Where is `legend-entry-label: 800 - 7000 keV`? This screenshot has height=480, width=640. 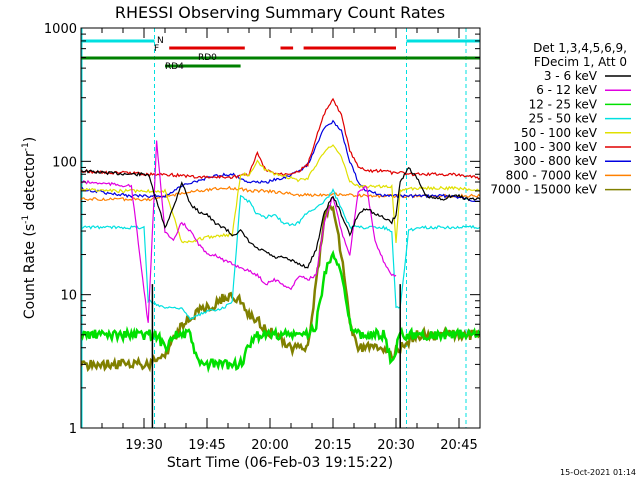 legend-entry-label: 800 - 7000 keV is located at coordinates (552, 175).